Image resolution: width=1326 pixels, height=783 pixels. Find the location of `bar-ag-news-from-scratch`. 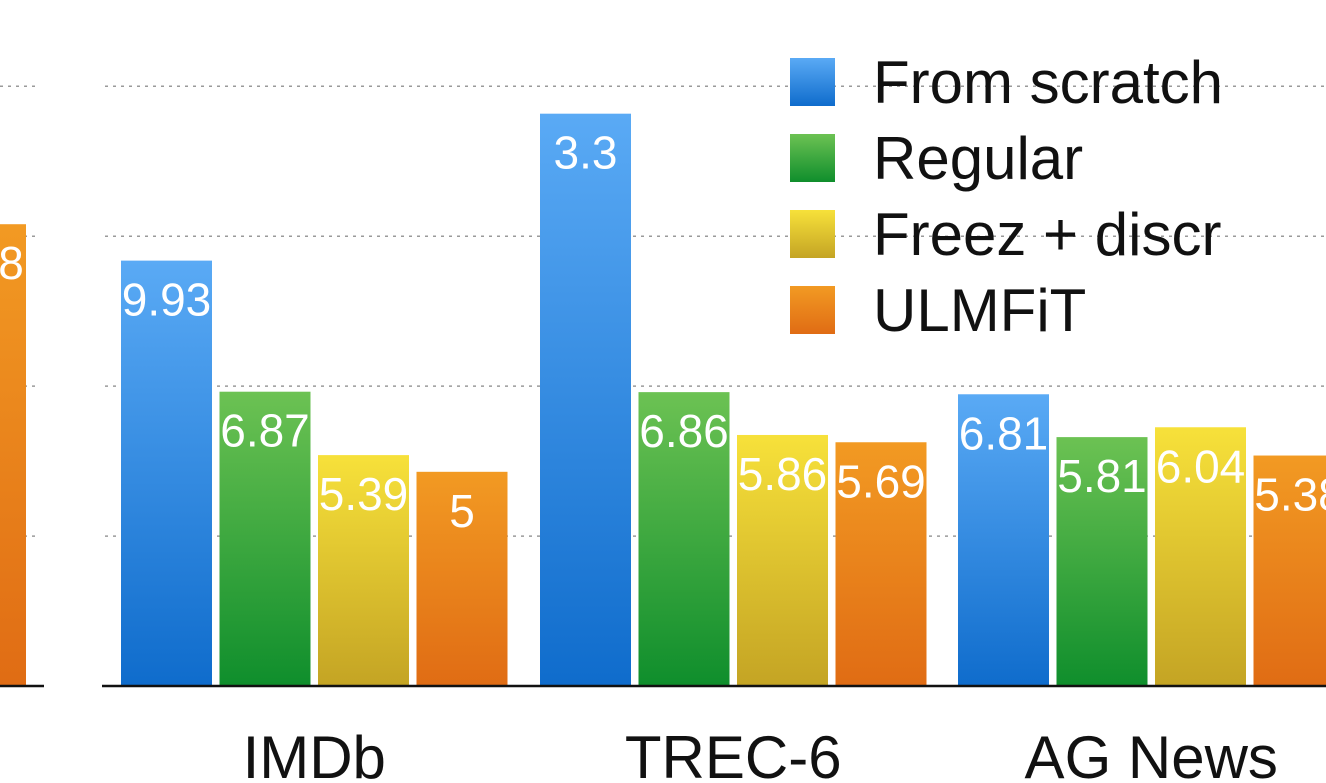

bar-ag-news-from-scratch is located at coordinates (1003, 540).